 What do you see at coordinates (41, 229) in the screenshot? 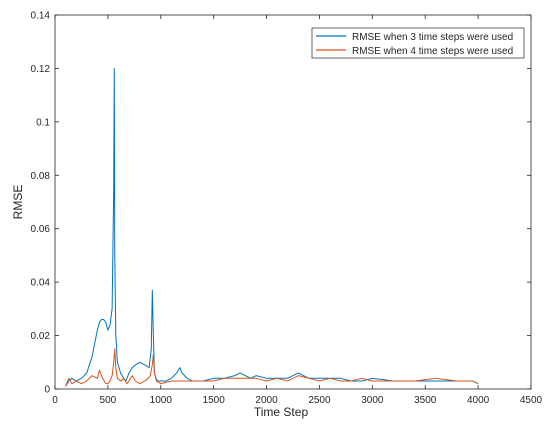
I see `y-tick-label: 0.06` at bounding box center [41, 229].